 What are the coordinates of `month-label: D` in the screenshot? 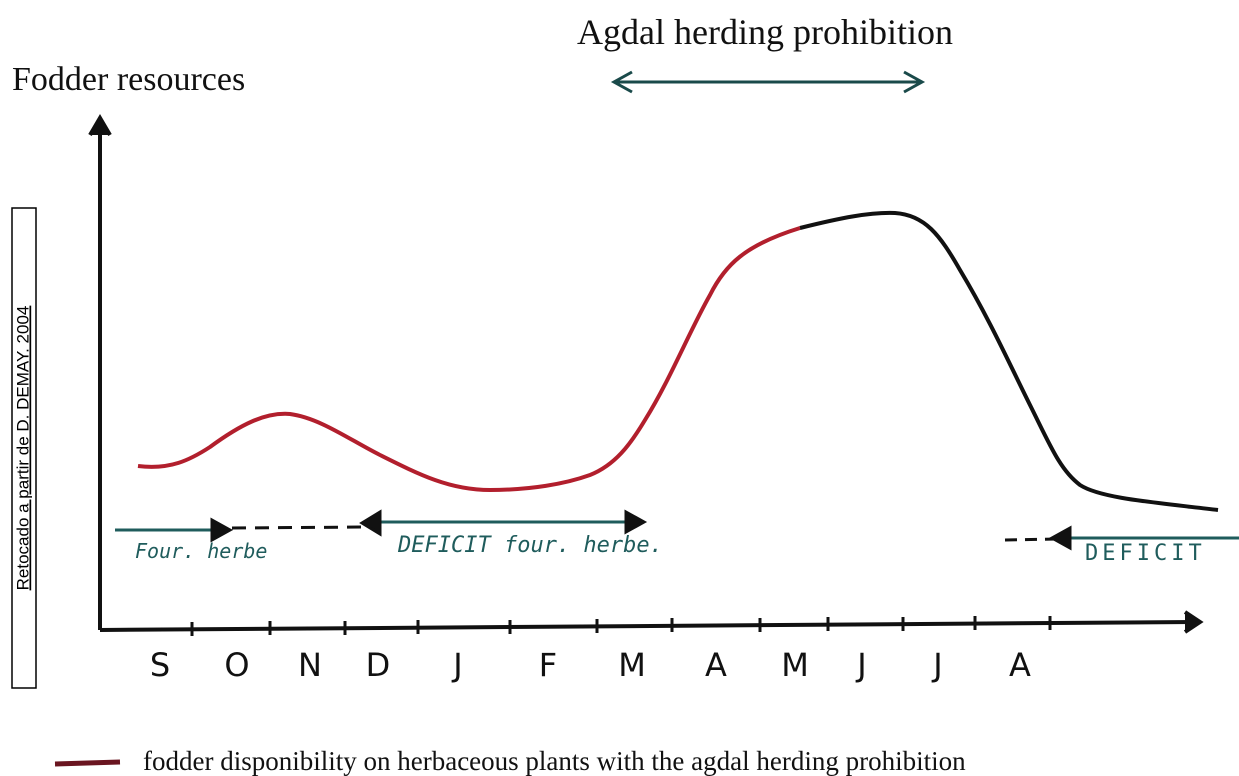 It's located at (378, 665).